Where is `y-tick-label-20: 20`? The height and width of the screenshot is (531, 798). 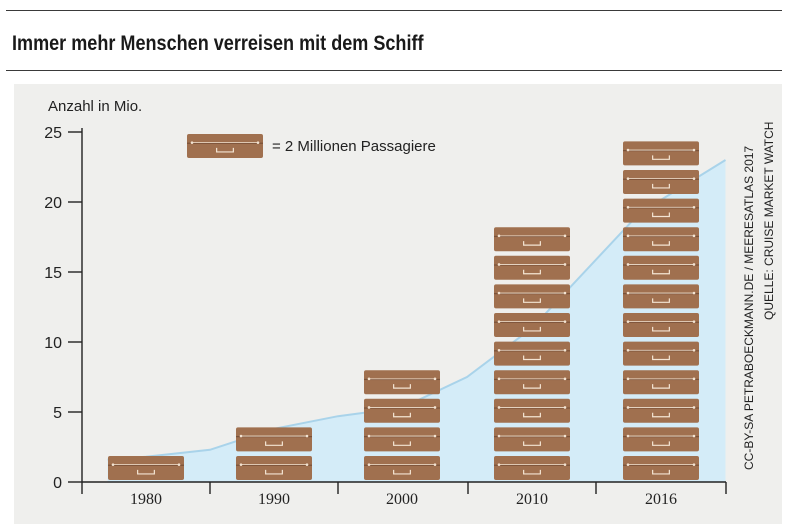
y-tick-label-20: 20 is located at coordinates (53, 203).